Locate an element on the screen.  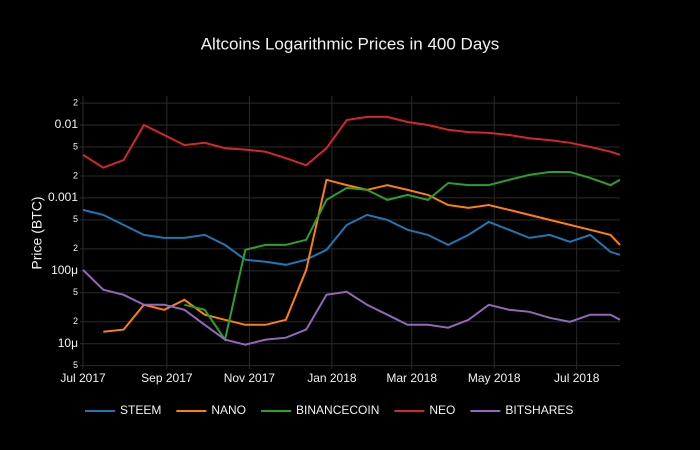
legend-label: NEO is located at coordinates (442, 410).